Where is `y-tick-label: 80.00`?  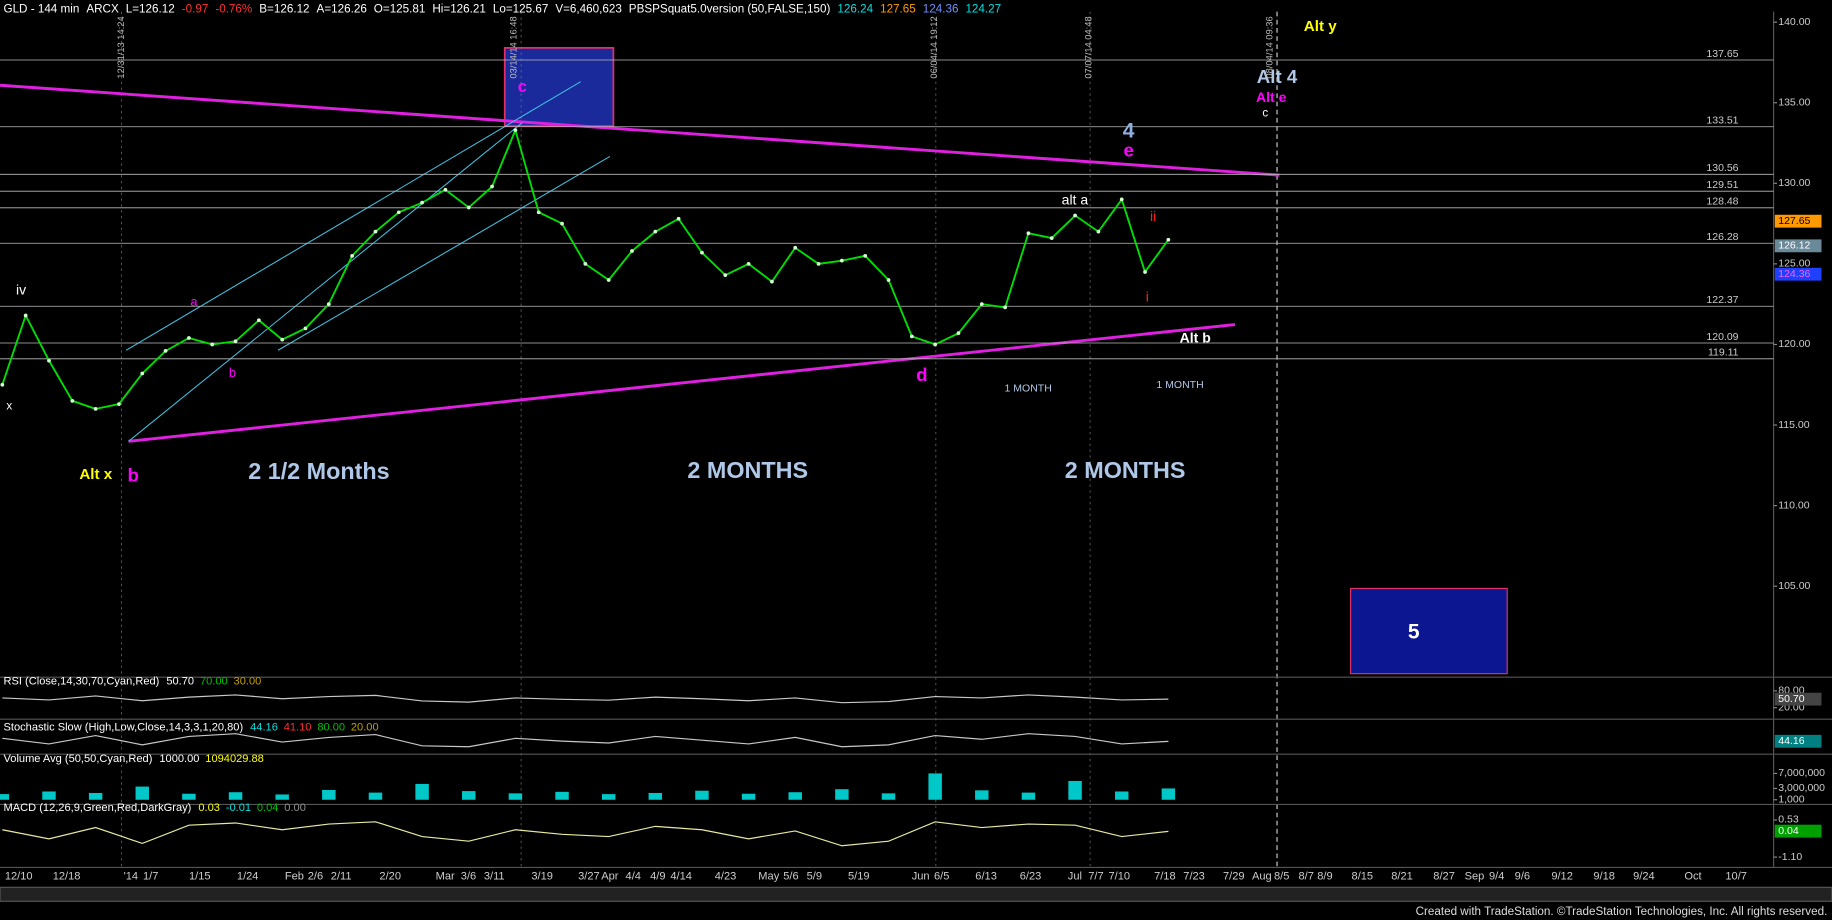
y-tick-label: 80.00 is located at coordinates (1791, 691).